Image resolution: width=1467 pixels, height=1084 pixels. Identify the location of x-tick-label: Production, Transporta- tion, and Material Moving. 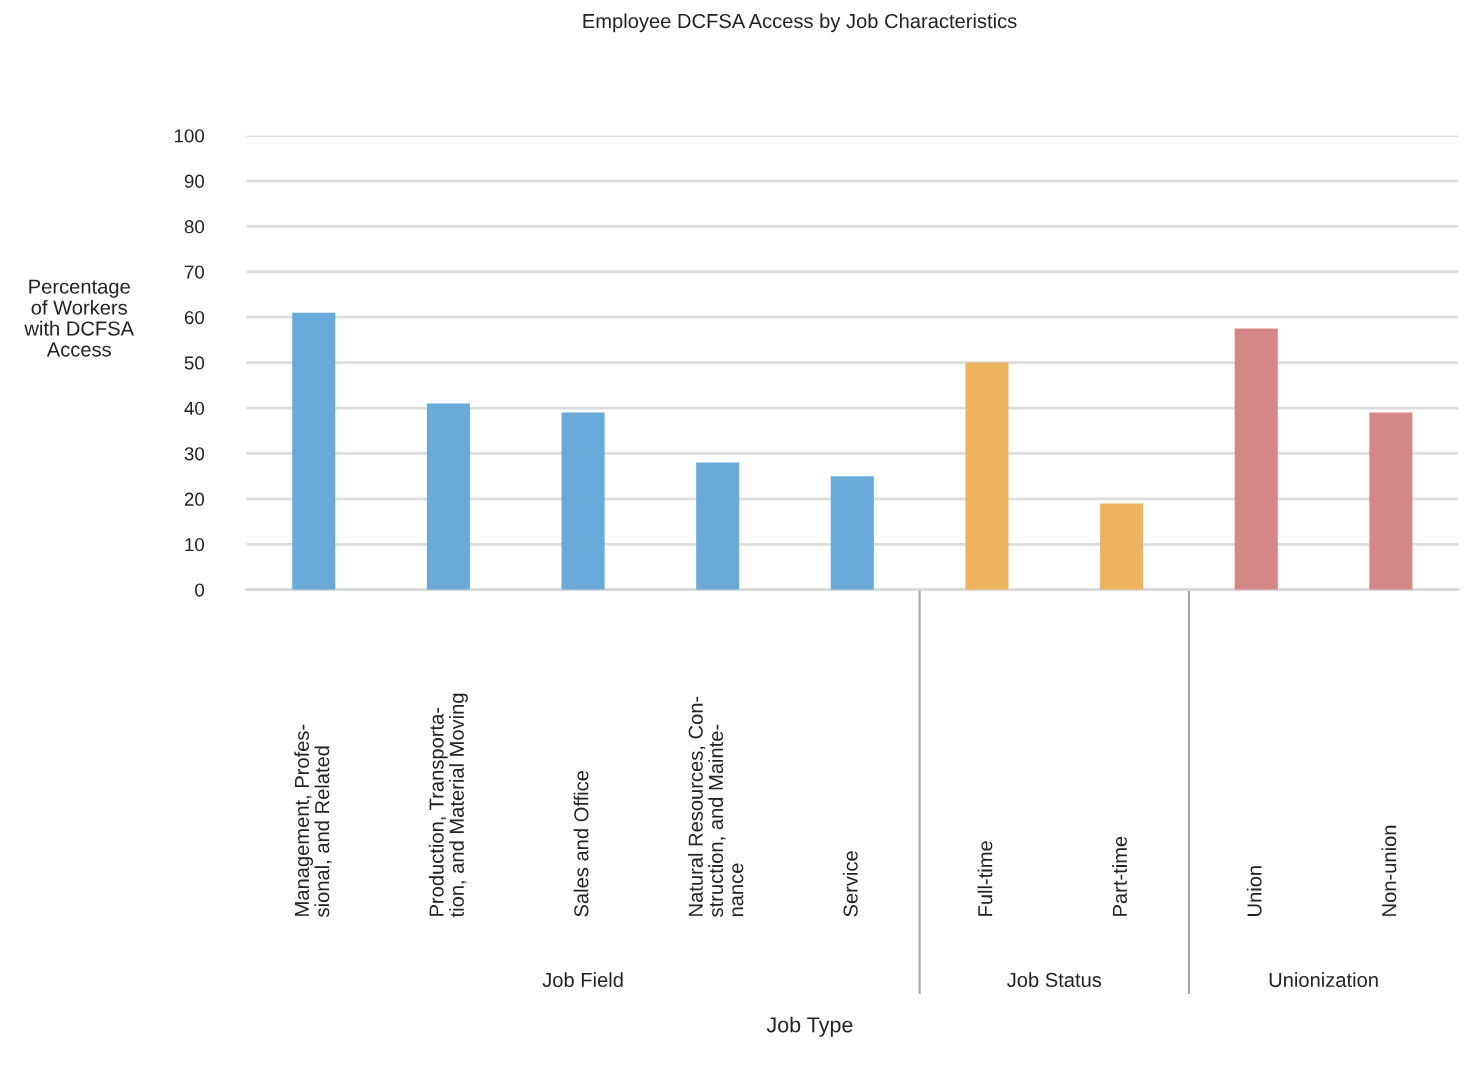
(448, 805).